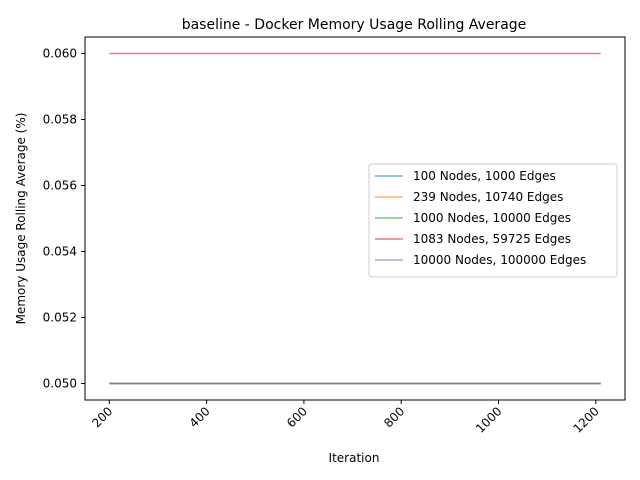  Describe the element at coordinates (484, 176) in the screenshot. I see `legend-label-0: 100 Nodes, 1000 Edges` at that location.